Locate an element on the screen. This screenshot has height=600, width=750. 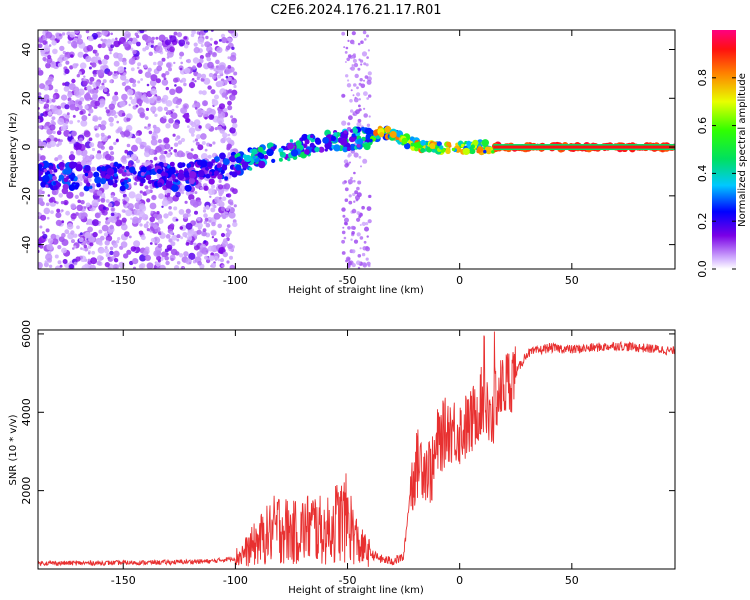
y-tick-label: 20 is located at coordinates (26, 98).